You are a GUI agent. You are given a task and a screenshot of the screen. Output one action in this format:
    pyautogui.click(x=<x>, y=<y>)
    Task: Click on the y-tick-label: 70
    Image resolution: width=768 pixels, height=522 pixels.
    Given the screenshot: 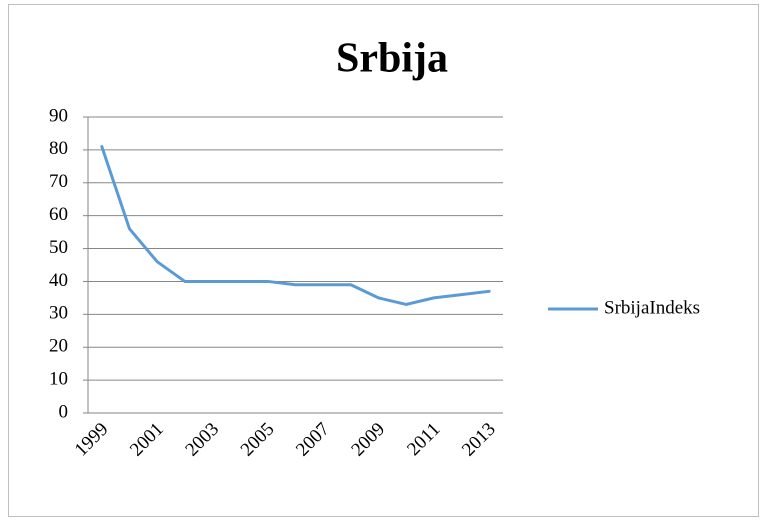 What is the action you would take?
    pyautogui.click(x=58, y=181)
    